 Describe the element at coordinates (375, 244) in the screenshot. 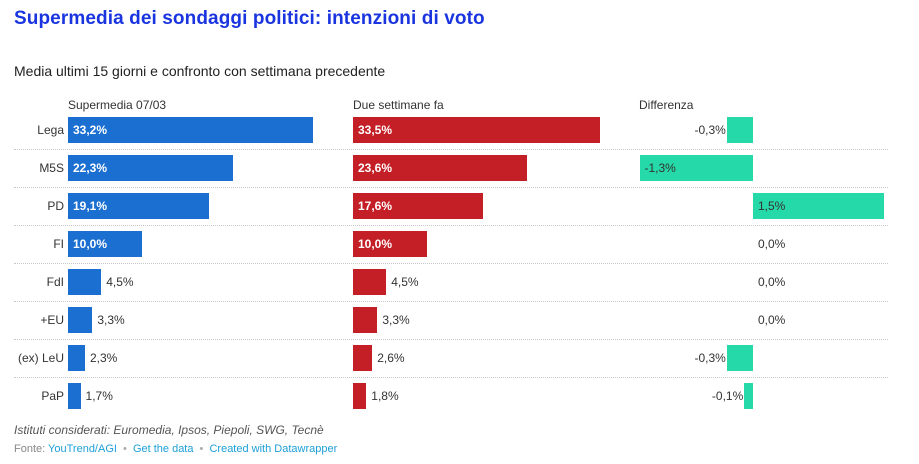

I see `due-settimane-value-label: 10,0%` at that location.